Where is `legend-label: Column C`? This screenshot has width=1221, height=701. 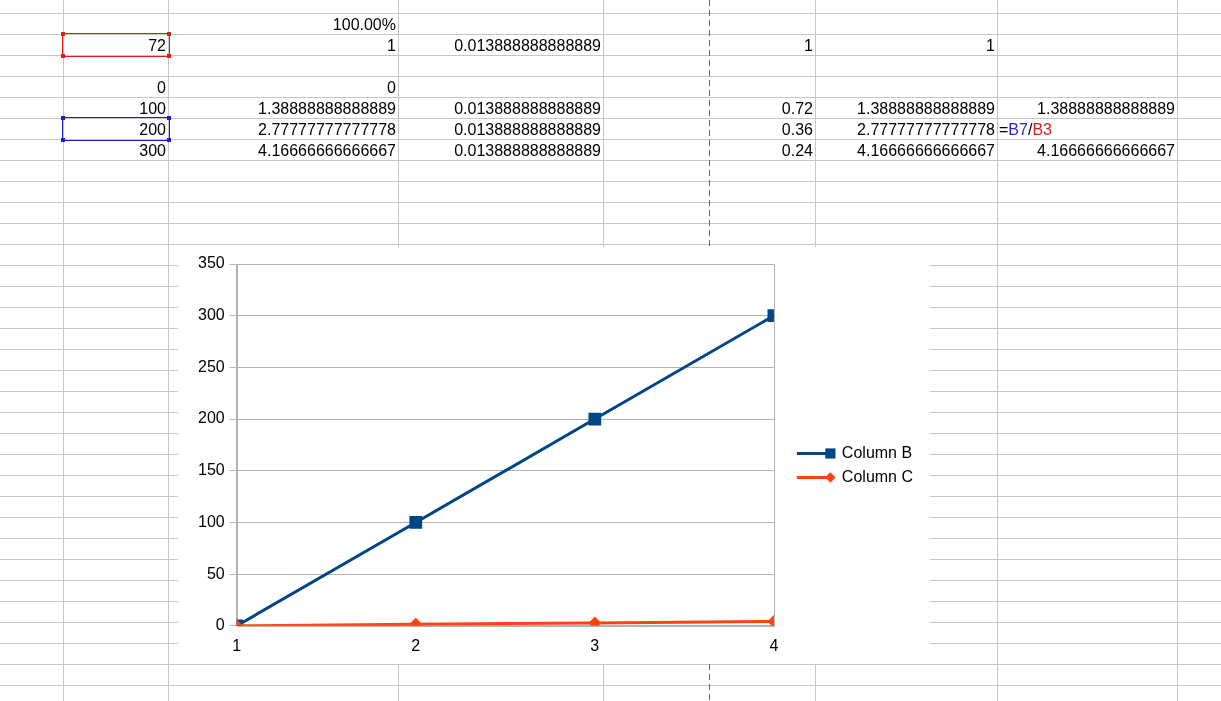 legend-label: Column C is located at coordinates (877, 476).